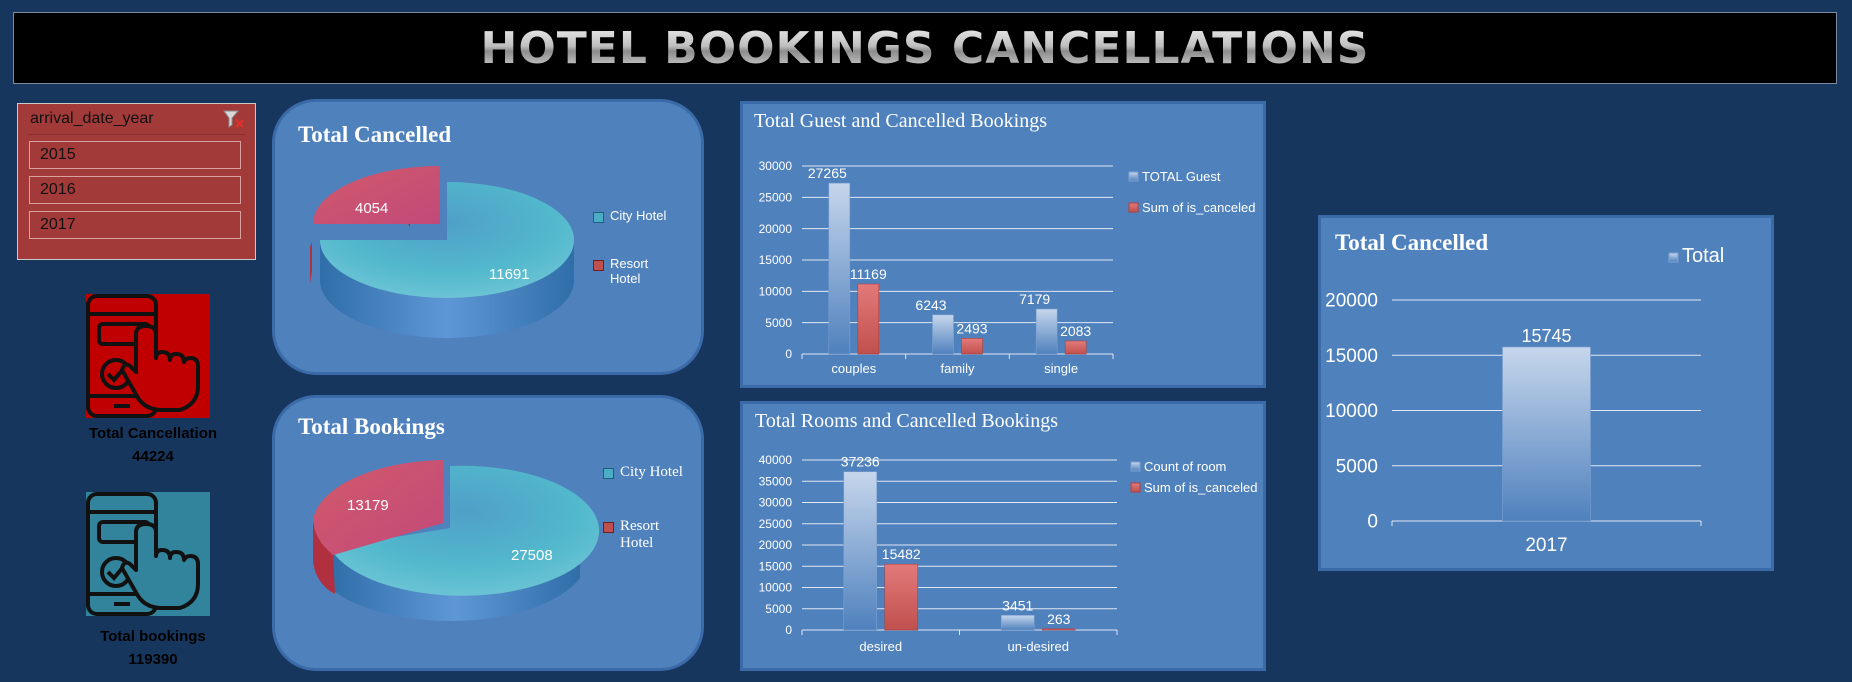  What do you see at coordinates (136, 134) in the screenshot?
I see `slicer-divider` at bounding box center [136, 134].